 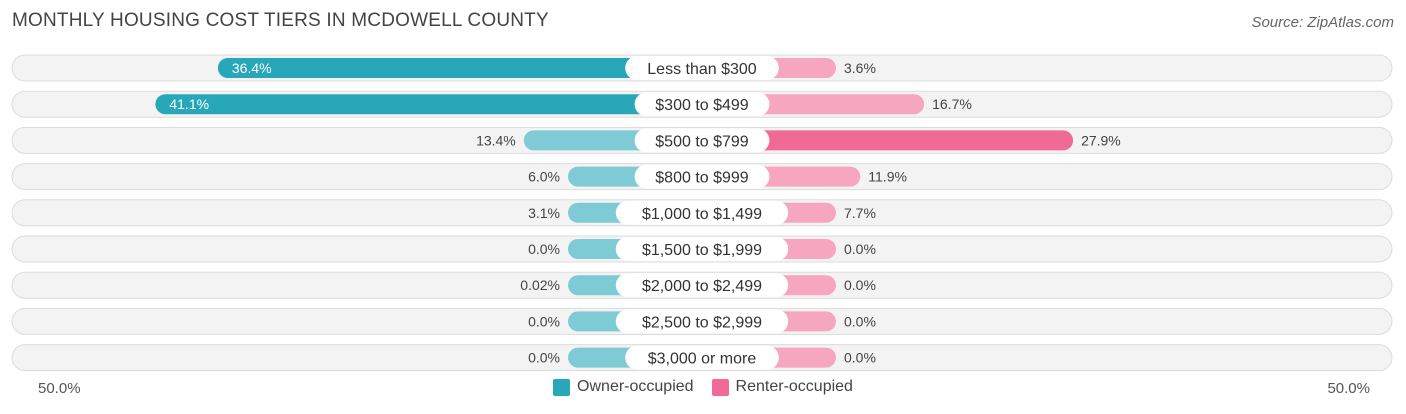 I want to click on category-label: $2,500 to $2,999, so click(x=702, y=322).